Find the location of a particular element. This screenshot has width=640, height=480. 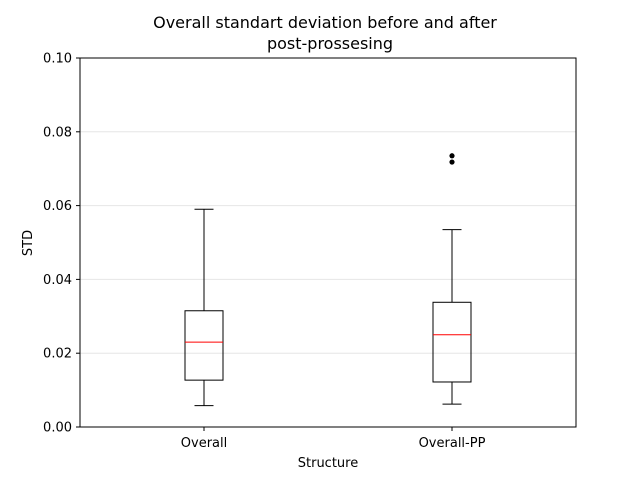

y-axis-label: STD is located at coordinates (28, 243).